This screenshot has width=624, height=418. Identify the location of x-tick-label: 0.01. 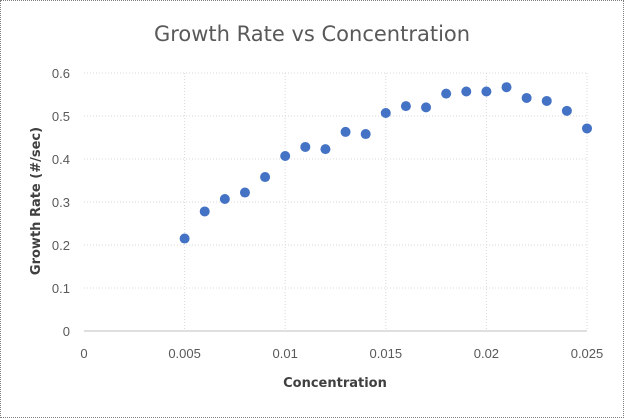
(285, 353).